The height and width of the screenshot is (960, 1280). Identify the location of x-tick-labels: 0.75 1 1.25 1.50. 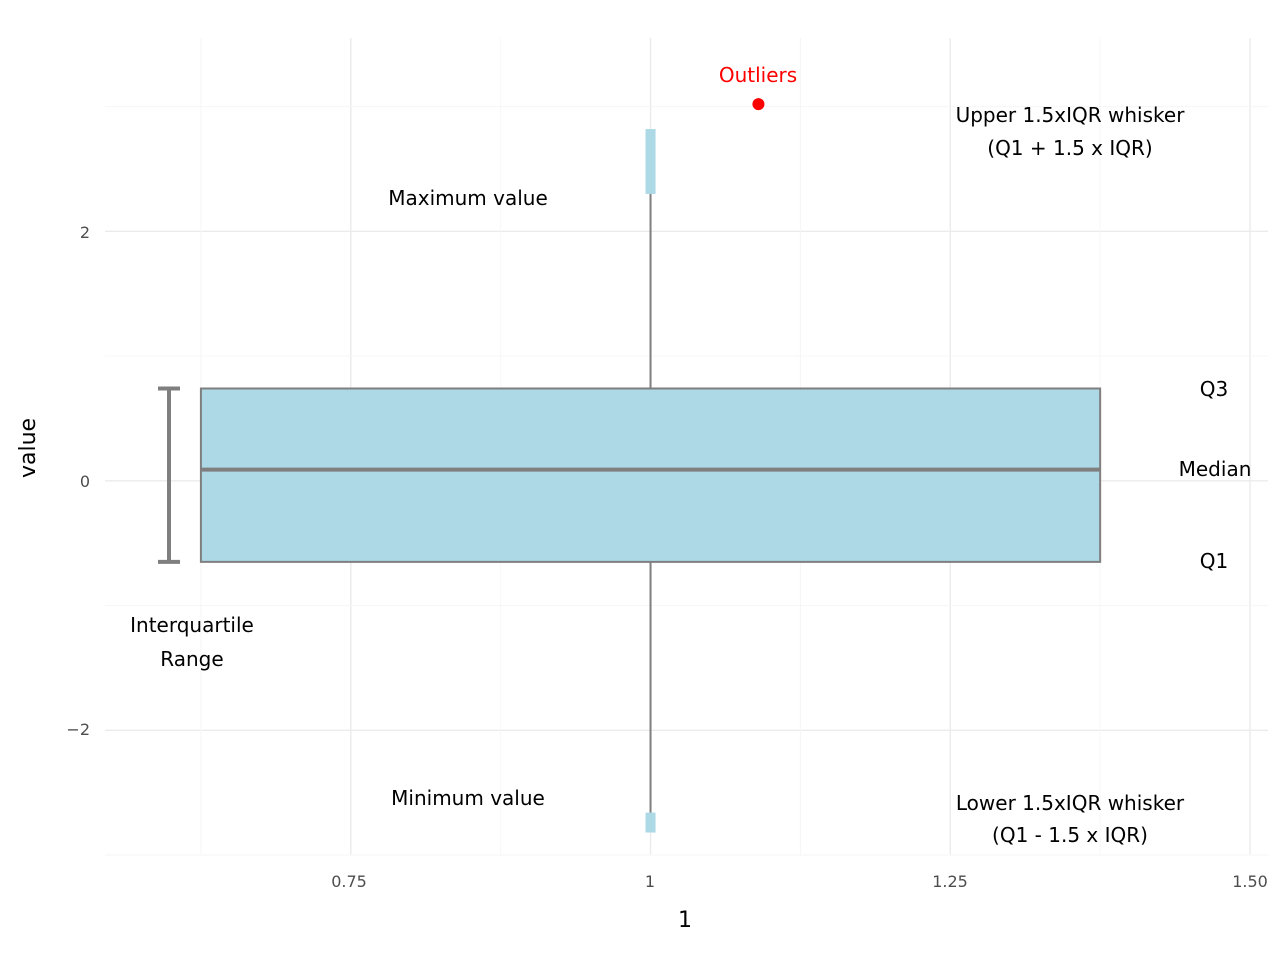
(799, 881).